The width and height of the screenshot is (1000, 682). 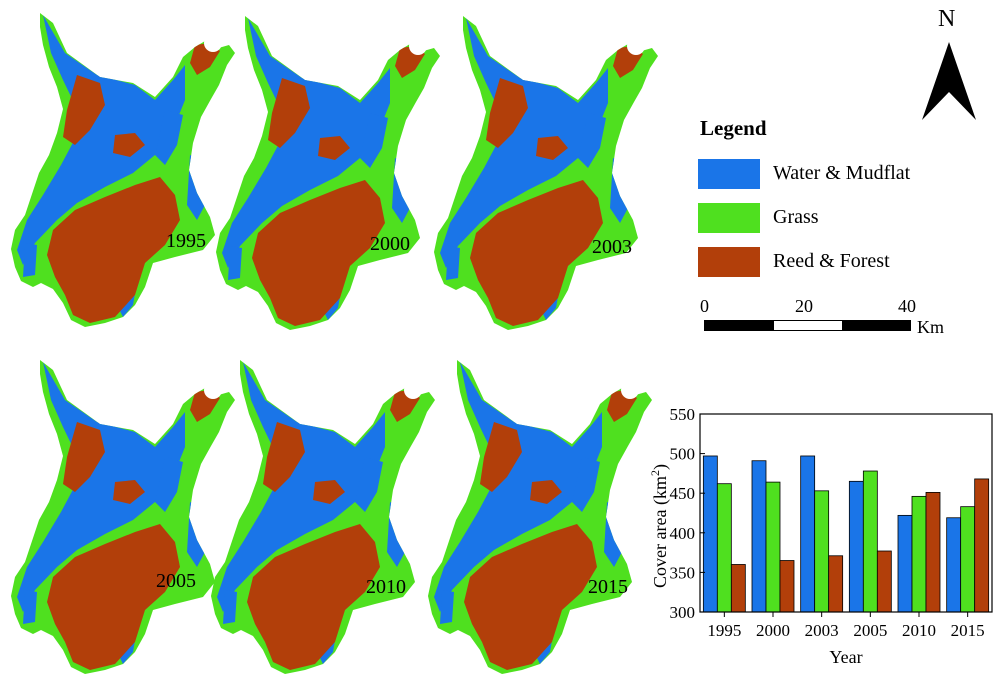 I want to click on scale-bar, so click(x=807, y=325).